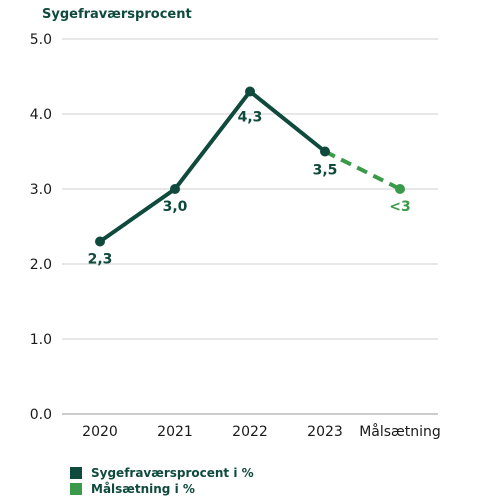  Describe the element at coordinates (250, 118) in the screenshot. I see `data-label: 4,3` at that location.